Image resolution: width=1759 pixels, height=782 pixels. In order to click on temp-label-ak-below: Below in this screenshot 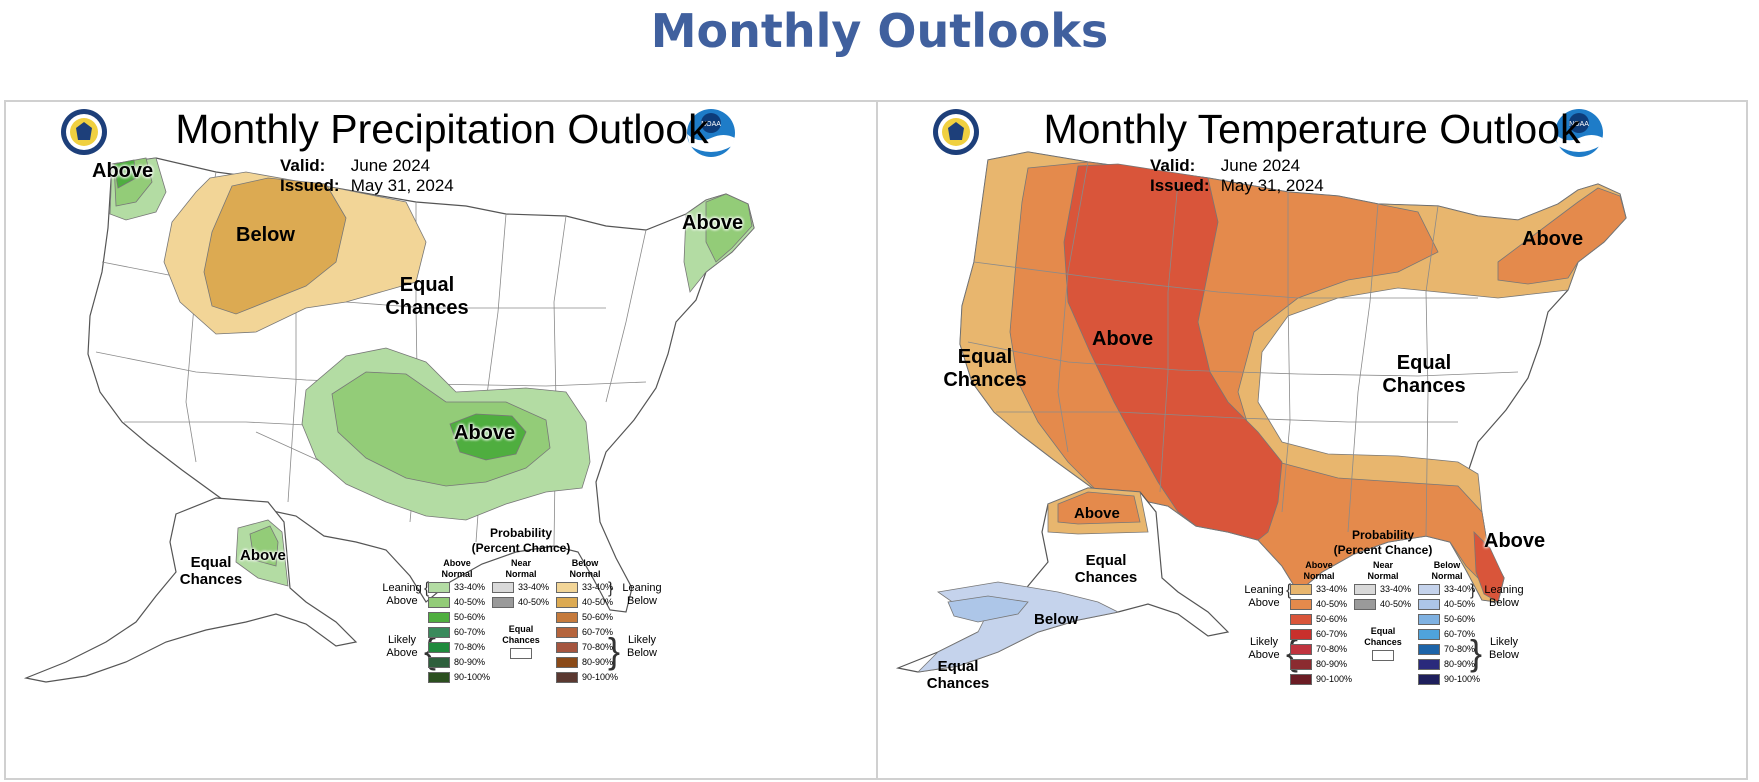, I will do `click(1056, 619)`.